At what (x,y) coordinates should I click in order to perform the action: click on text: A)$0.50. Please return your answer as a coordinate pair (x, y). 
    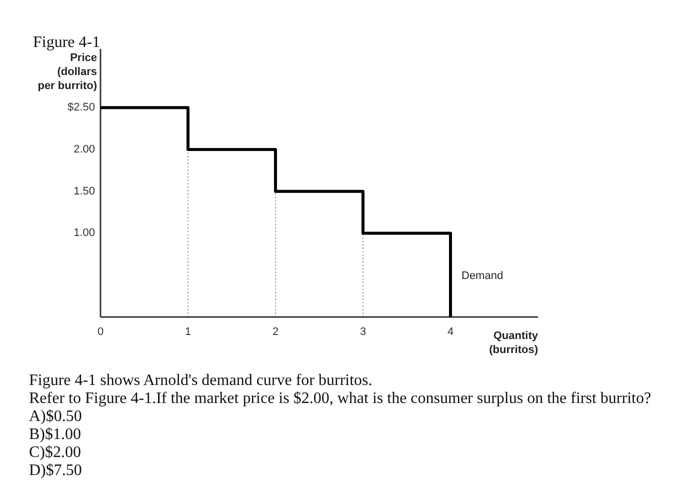
    Looking at the image, I should click on (55, 416).